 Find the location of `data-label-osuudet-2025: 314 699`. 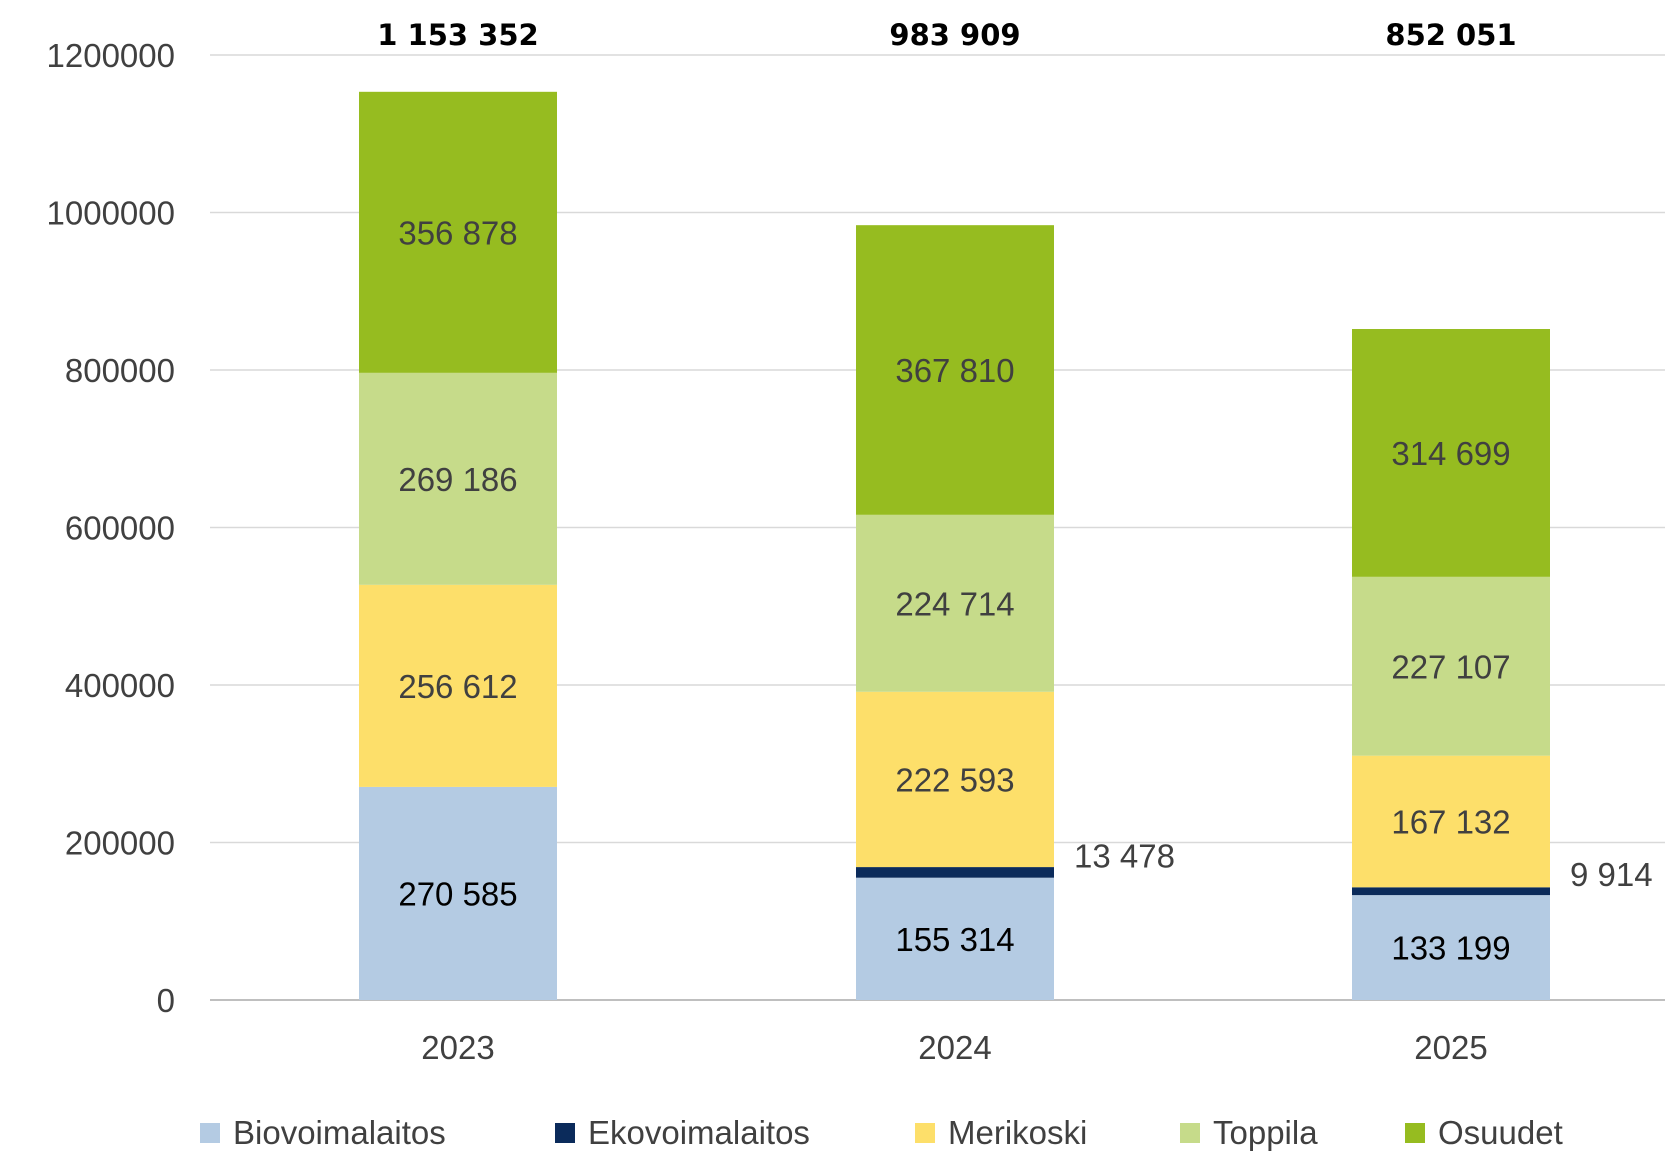

data-label-osuudet-2025: 314 699 is located at coordinates (1450, 453).